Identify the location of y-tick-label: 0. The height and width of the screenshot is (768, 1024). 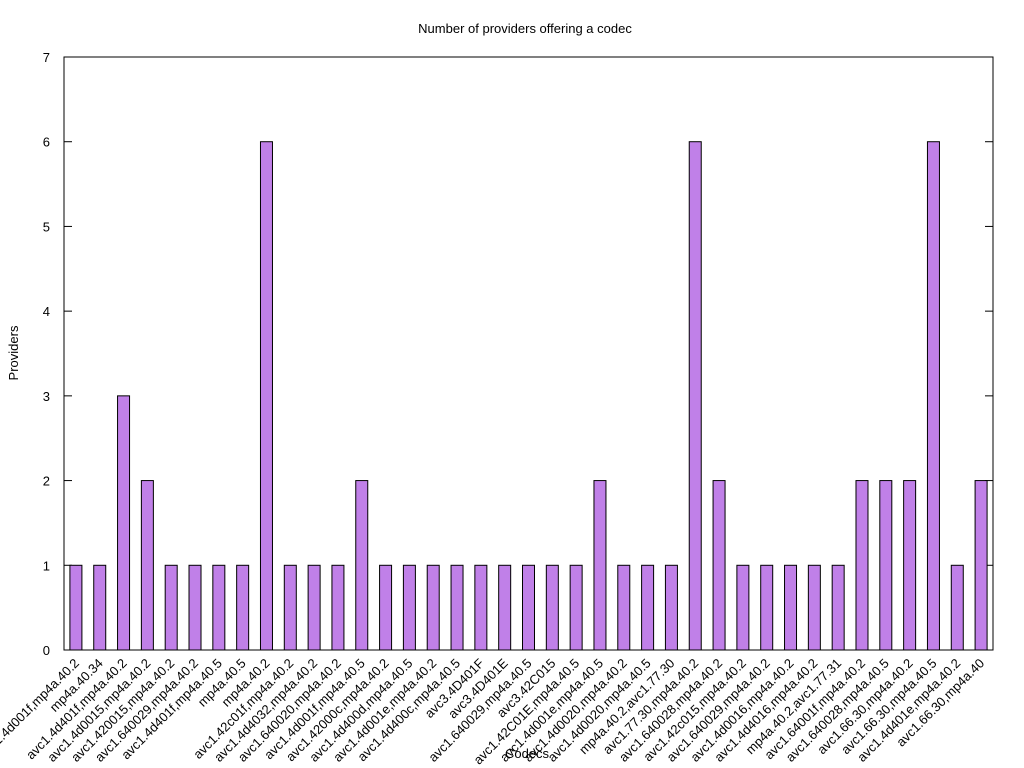
(46, 650).